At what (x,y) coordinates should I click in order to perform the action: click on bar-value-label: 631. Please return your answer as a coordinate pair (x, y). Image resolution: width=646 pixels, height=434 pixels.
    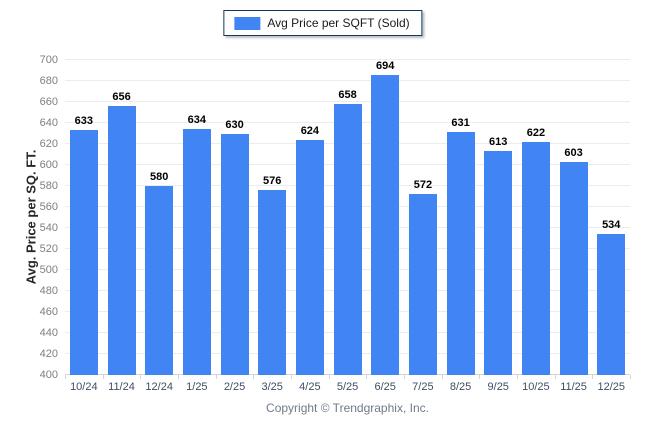
    Looking at the image, I should click on (460, 123).